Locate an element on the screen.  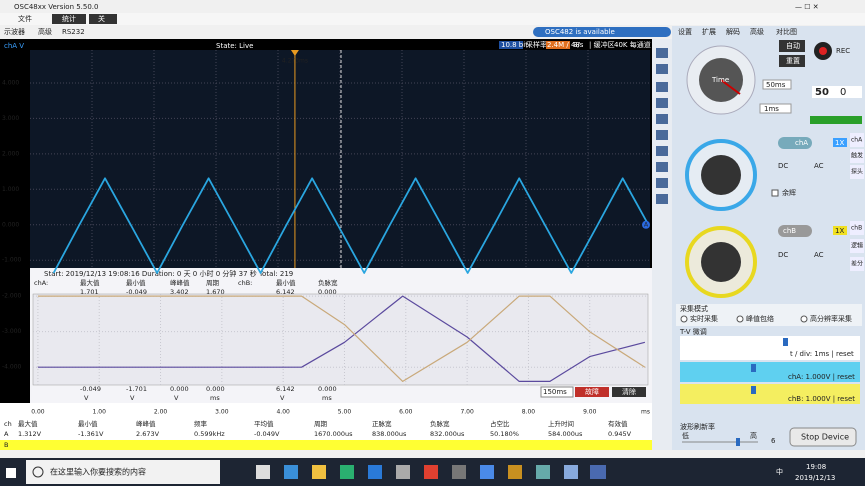
stat-label: chA: is located at coordinates (41, 283).